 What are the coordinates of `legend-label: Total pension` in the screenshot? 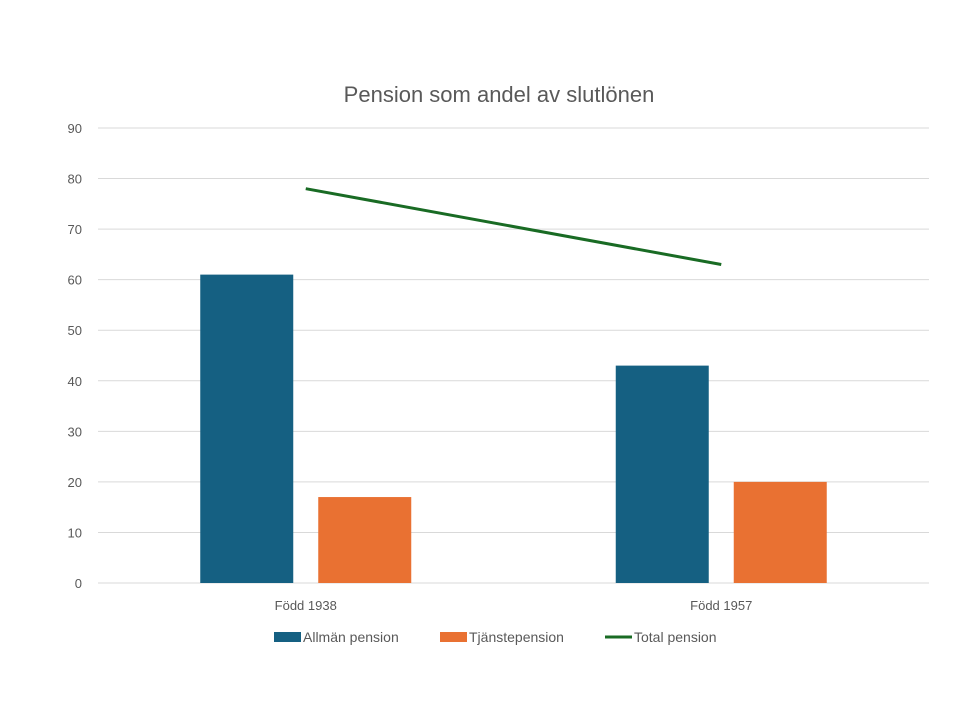 It's located at (675, 637).